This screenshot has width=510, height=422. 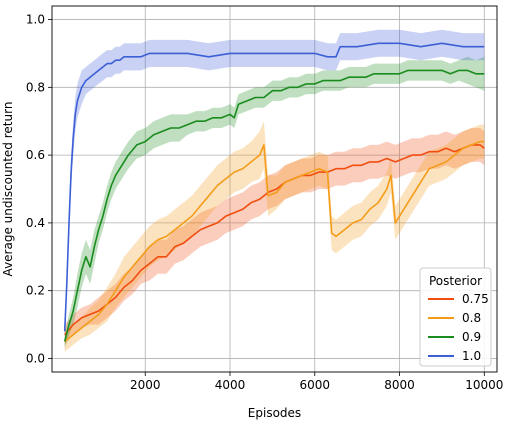 What do you see at coordinates (471, 337) in the screenshot?
I see `legend-label-0.9: 0.9` at bounding box center [471, 337].